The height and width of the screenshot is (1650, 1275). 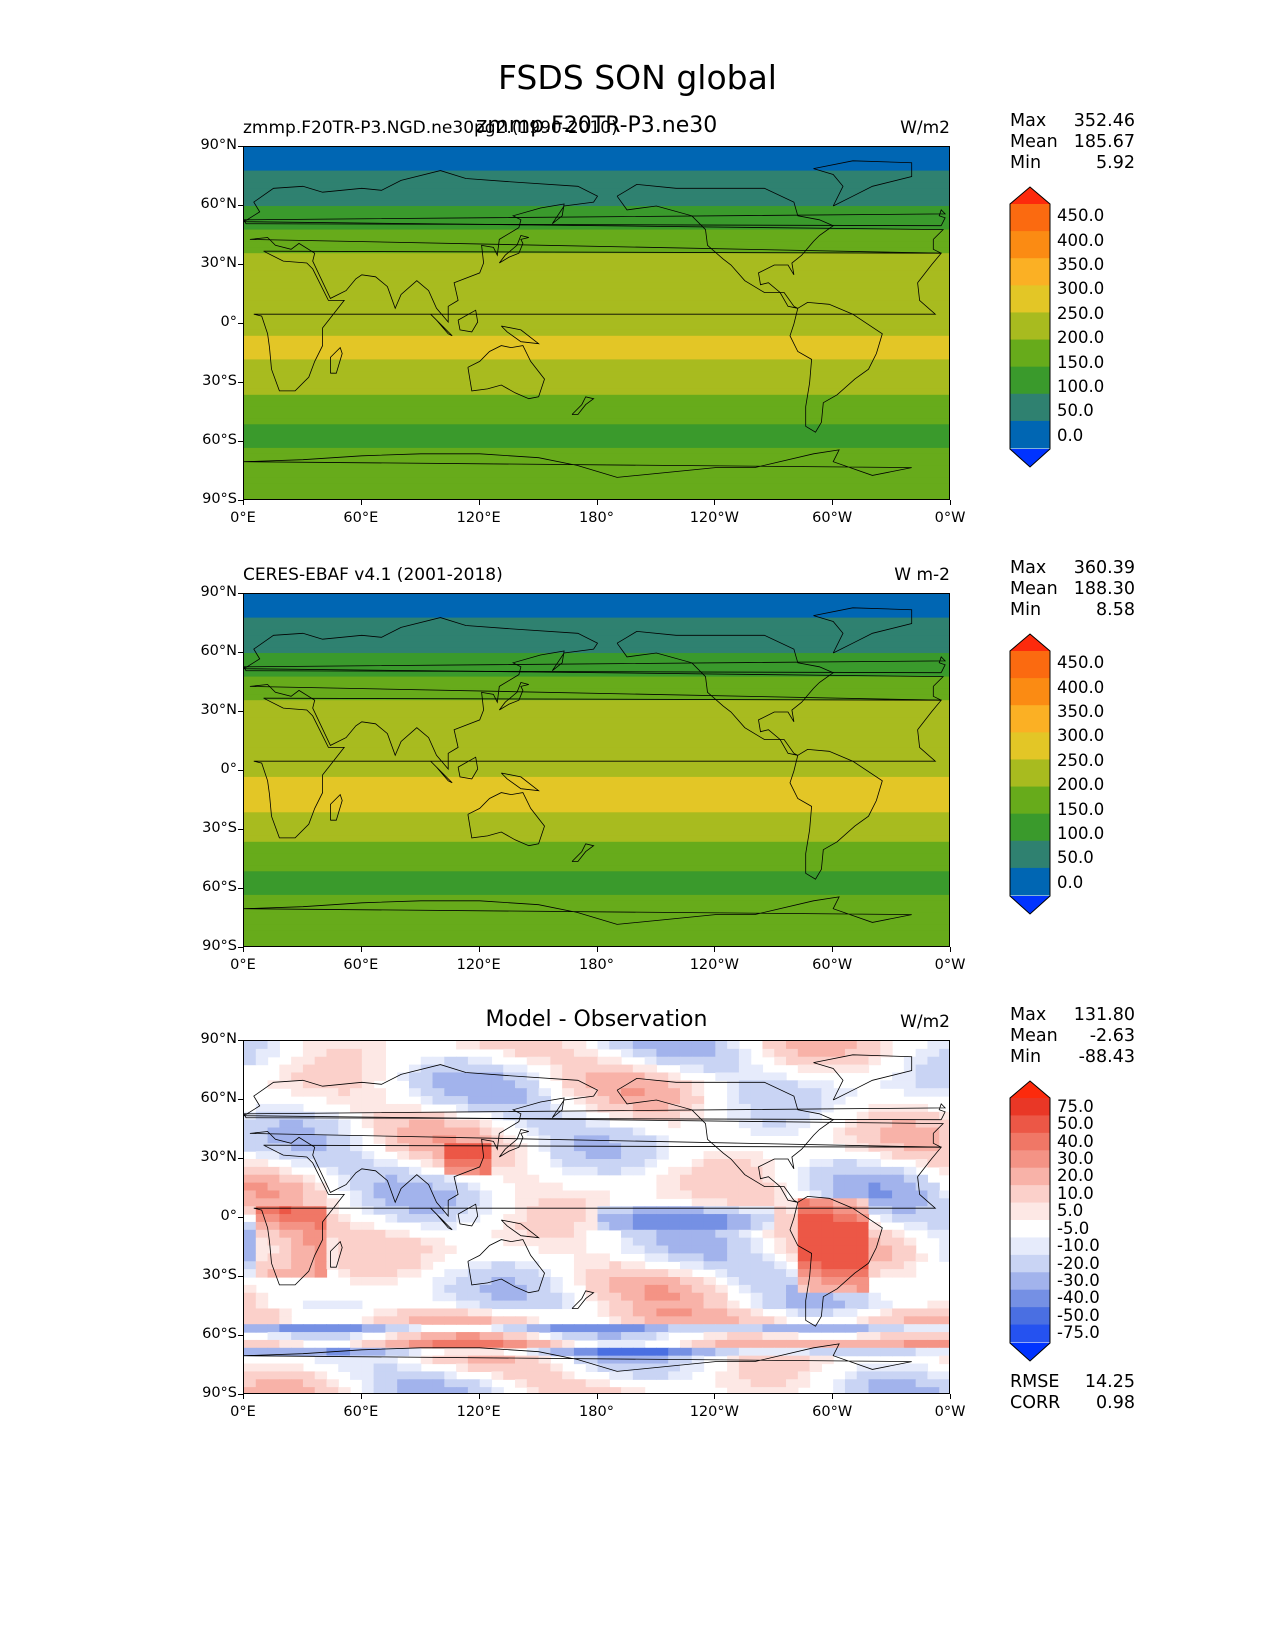 What do you see at coordinates (596, 770) in the screenshot?
I see `map-svg` at bounding box center [596, 770].